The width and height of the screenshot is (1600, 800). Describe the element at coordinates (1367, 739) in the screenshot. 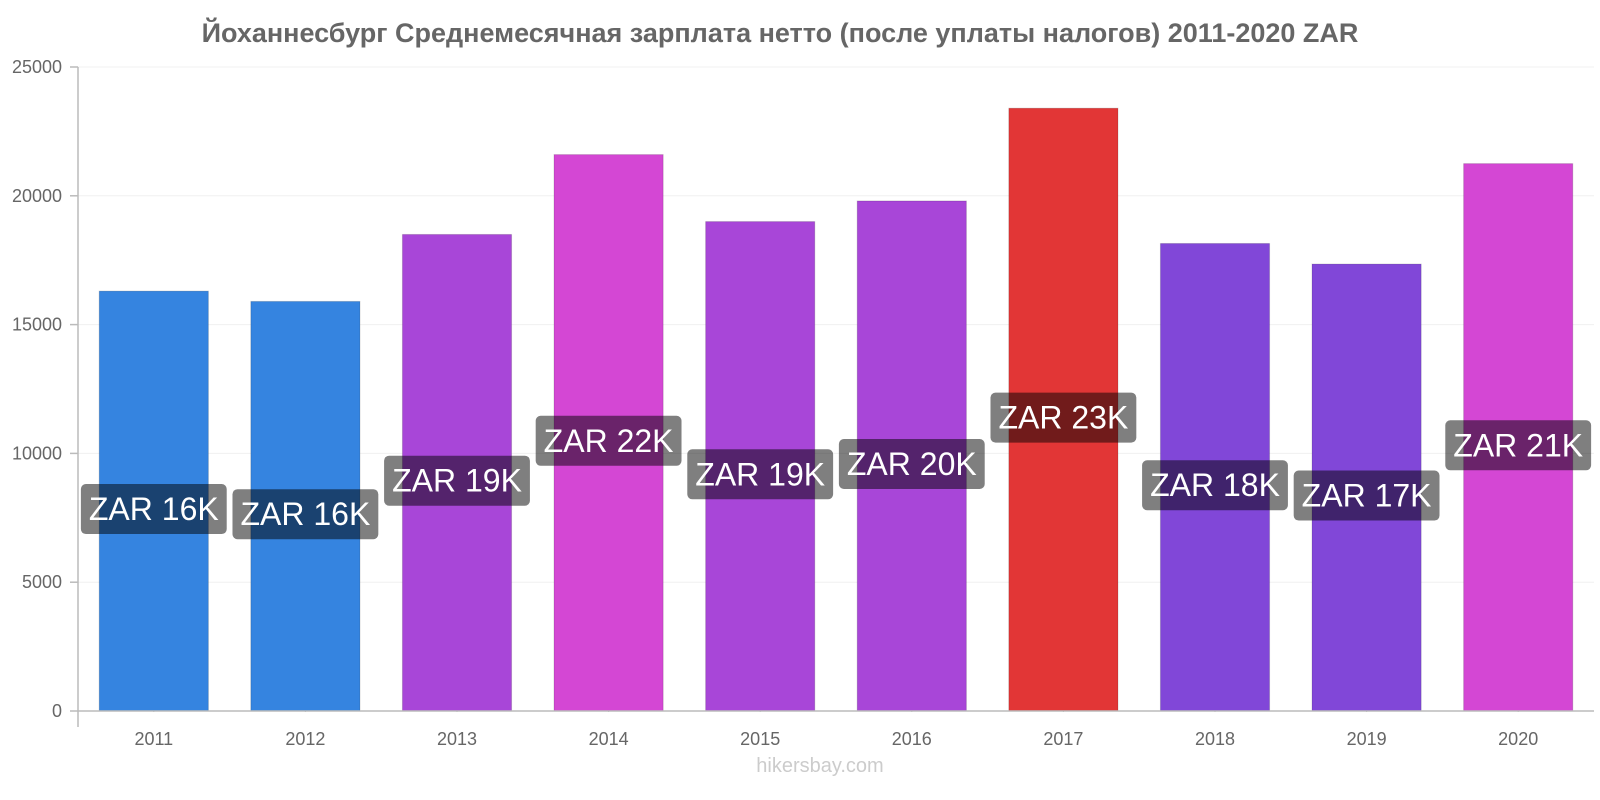

I see `x-tick-label: 2019` at that location.